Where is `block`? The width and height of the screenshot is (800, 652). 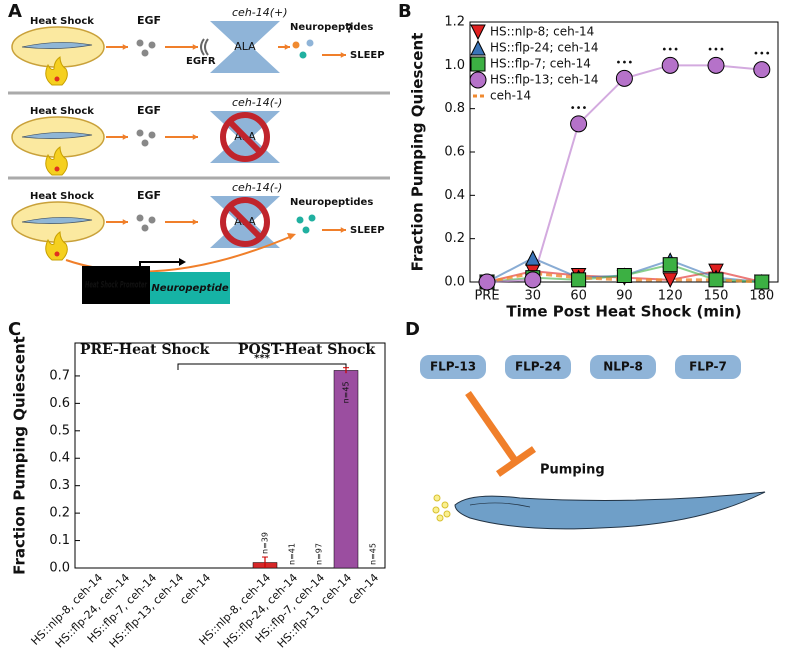
block is located at coordinates (245, 222).